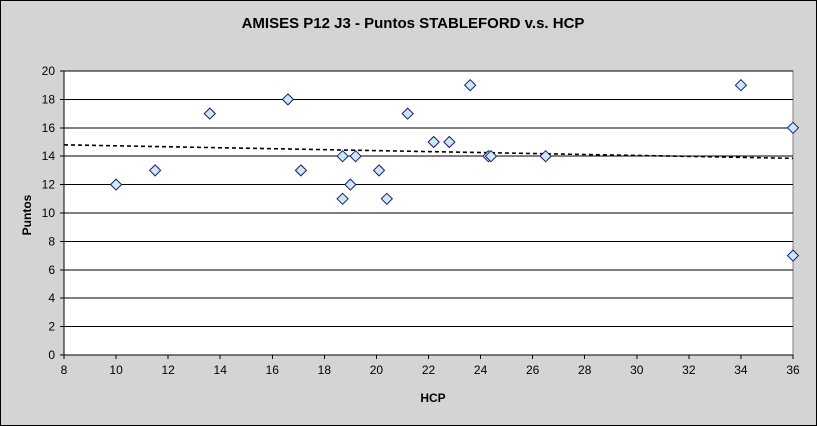 This screenshot has width=817, height=426. I want to click on y-tick-label: 12, so click(49, 185).